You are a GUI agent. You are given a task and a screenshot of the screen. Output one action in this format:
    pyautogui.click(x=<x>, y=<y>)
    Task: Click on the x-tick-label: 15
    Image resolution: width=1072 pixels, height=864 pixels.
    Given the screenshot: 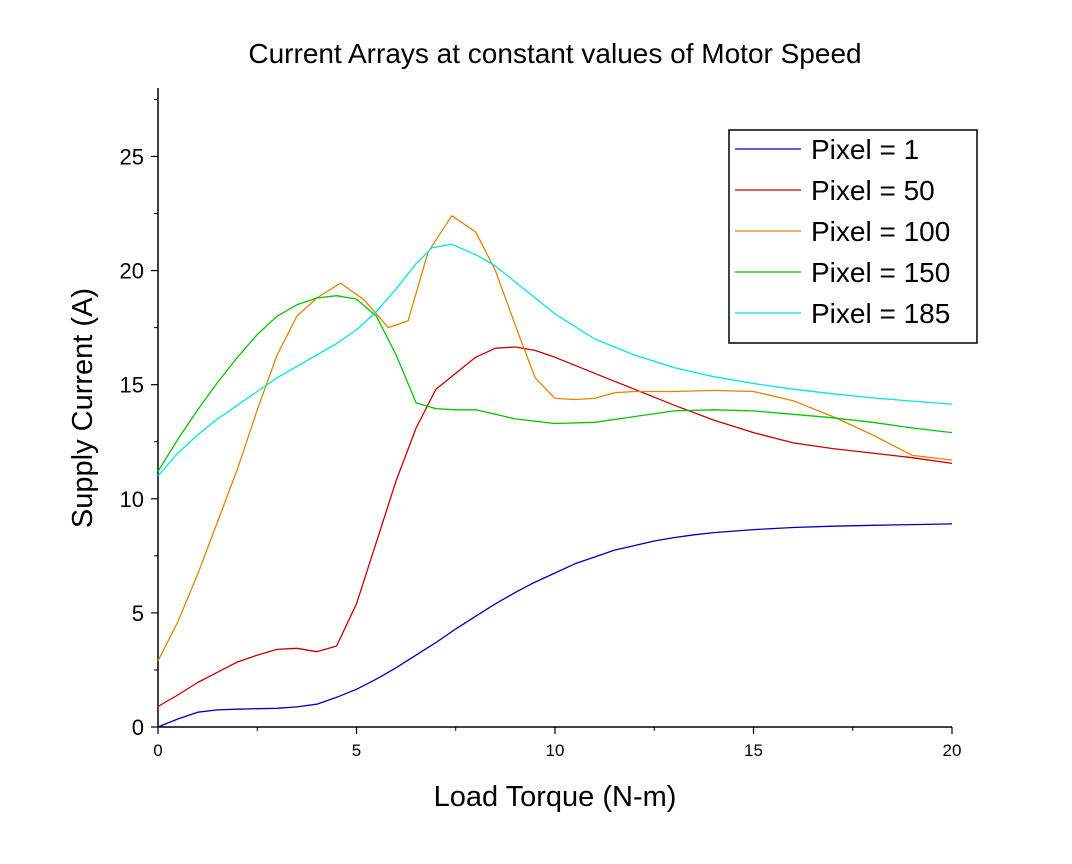 What is the action you would take?
    pyautogui.click(x=753, y=750)
    